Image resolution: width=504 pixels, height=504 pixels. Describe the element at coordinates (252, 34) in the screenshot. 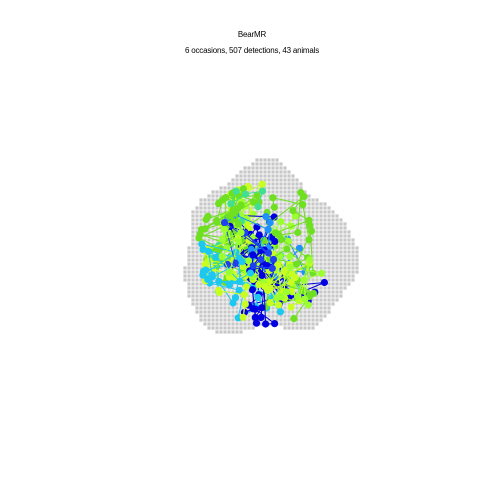

I see `plot-title: BearMR` at that location.